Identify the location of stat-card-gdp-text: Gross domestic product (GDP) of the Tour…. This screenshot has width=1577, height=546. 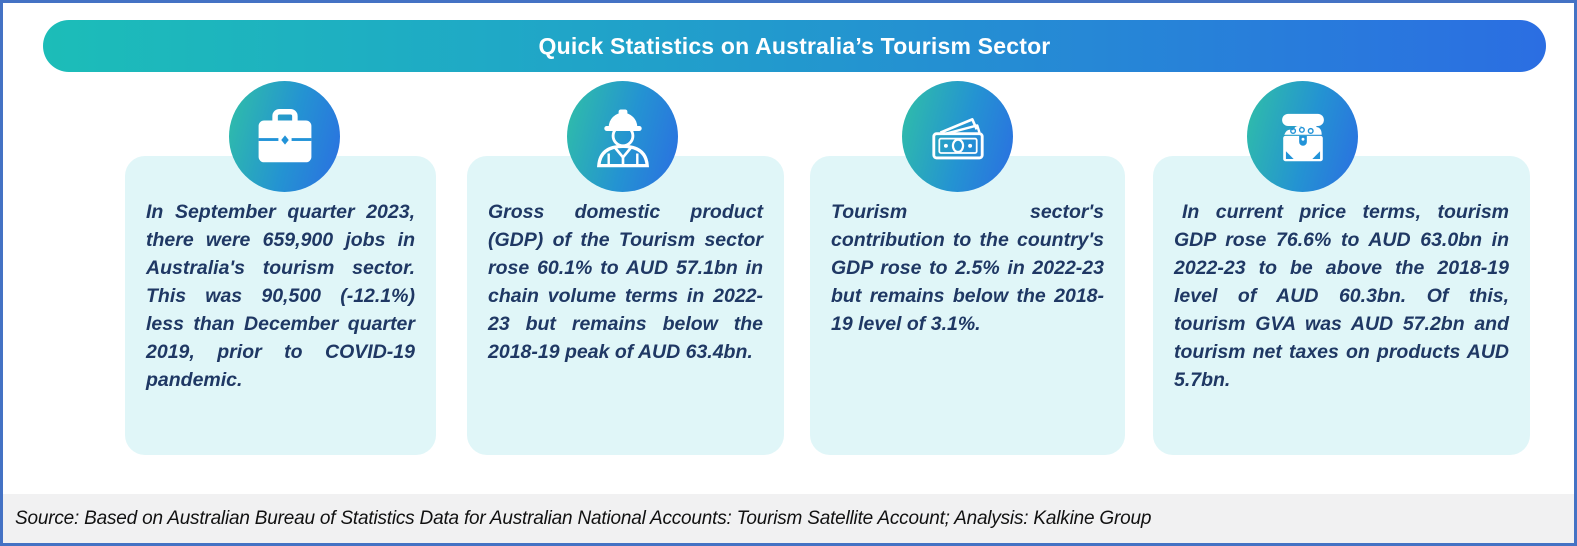
(625, 282).